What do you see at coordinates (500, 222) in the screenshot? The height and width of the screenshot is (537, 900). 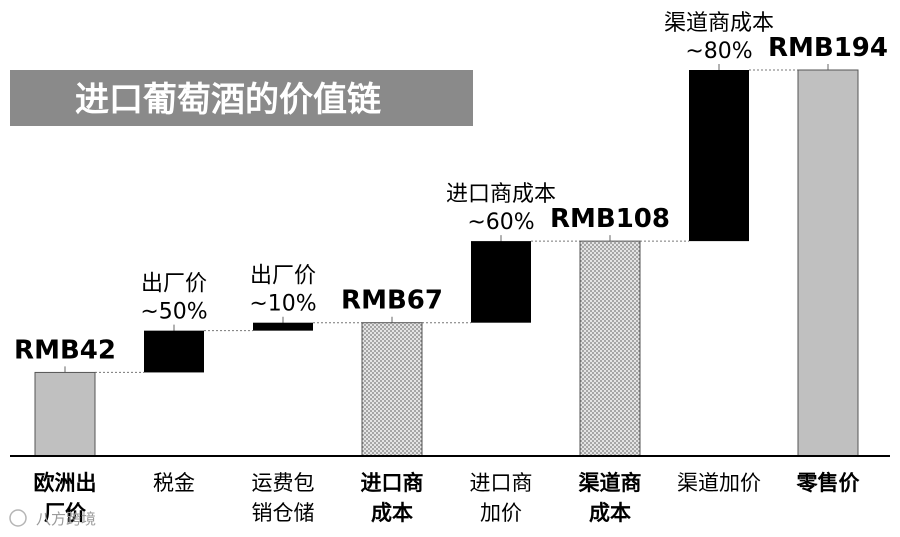 I see `note-5-line-2: ~60%` at bounding box center [500, 222].